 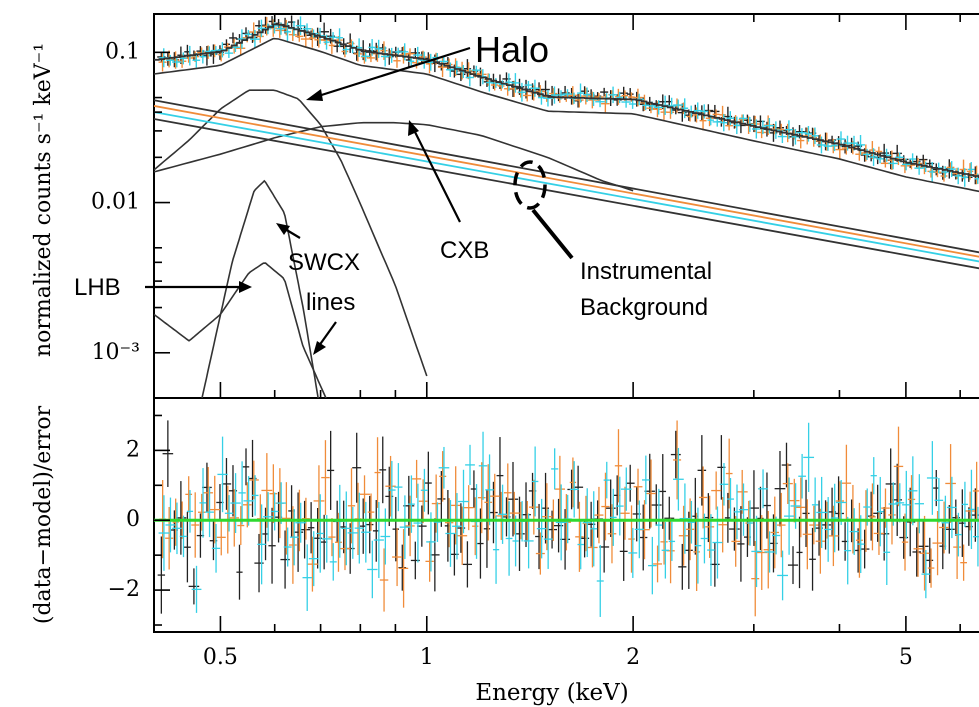 I want to click on halo-arrow, so click(x=391, y=73).